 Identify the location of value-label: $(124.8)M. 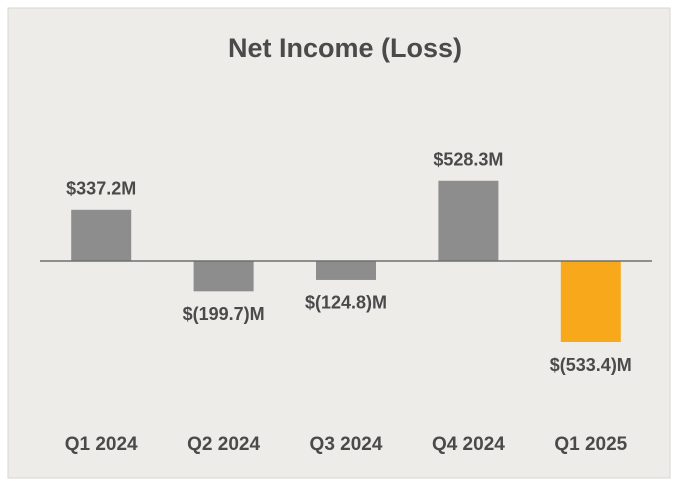
(346, 303).